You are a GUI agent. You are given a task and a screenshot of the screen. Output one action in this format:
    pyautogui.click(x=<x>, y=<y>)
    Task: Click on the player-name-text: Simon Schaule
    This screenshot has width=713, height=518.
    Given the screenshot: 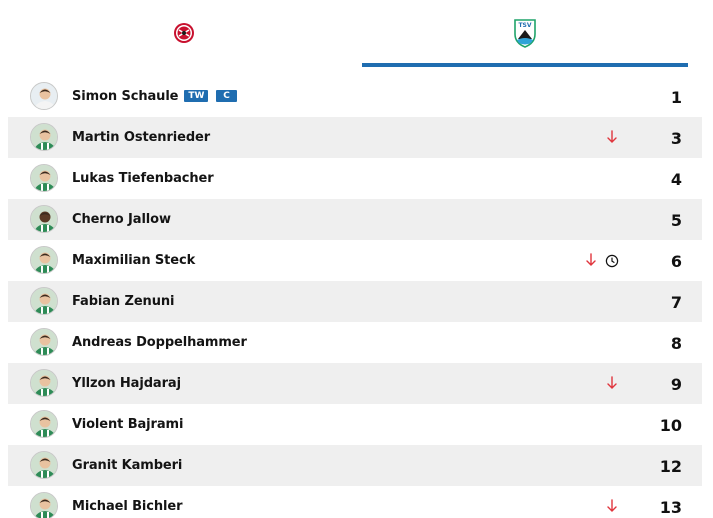 What is the action you would take?
    pyautogui.click(x=125, y=96)
    